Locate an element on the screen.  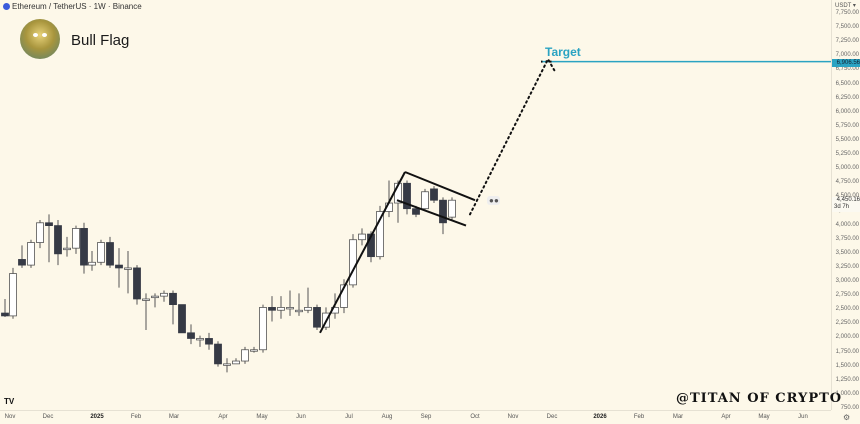
y-tick: 750.00 is located at coordinates (849, 408).